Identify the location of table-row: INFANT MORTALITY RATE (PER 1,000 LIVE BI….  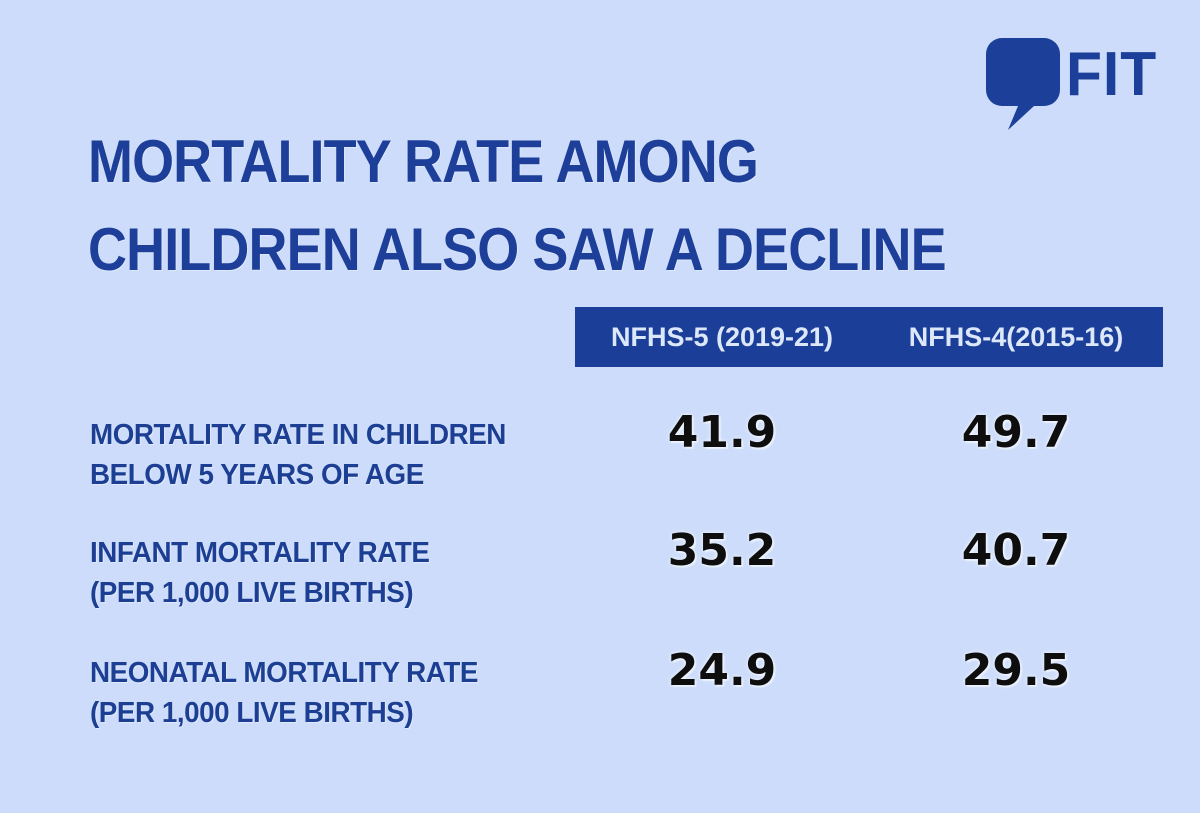
(600, 569).